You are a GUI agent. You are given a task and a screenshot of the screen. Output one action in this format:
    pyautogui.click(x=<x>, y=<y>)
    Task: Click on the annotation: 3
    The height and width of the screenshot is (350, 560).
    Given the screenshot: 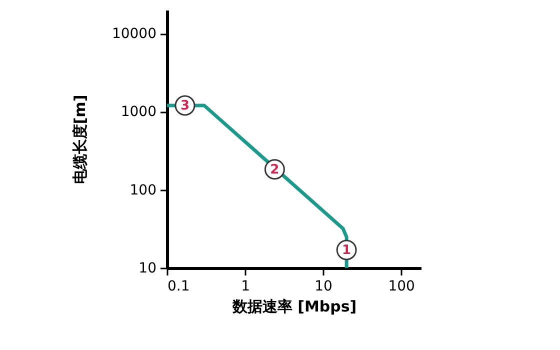 What is the action you would take?
    pyautogui.click(x=185, y=106)
    